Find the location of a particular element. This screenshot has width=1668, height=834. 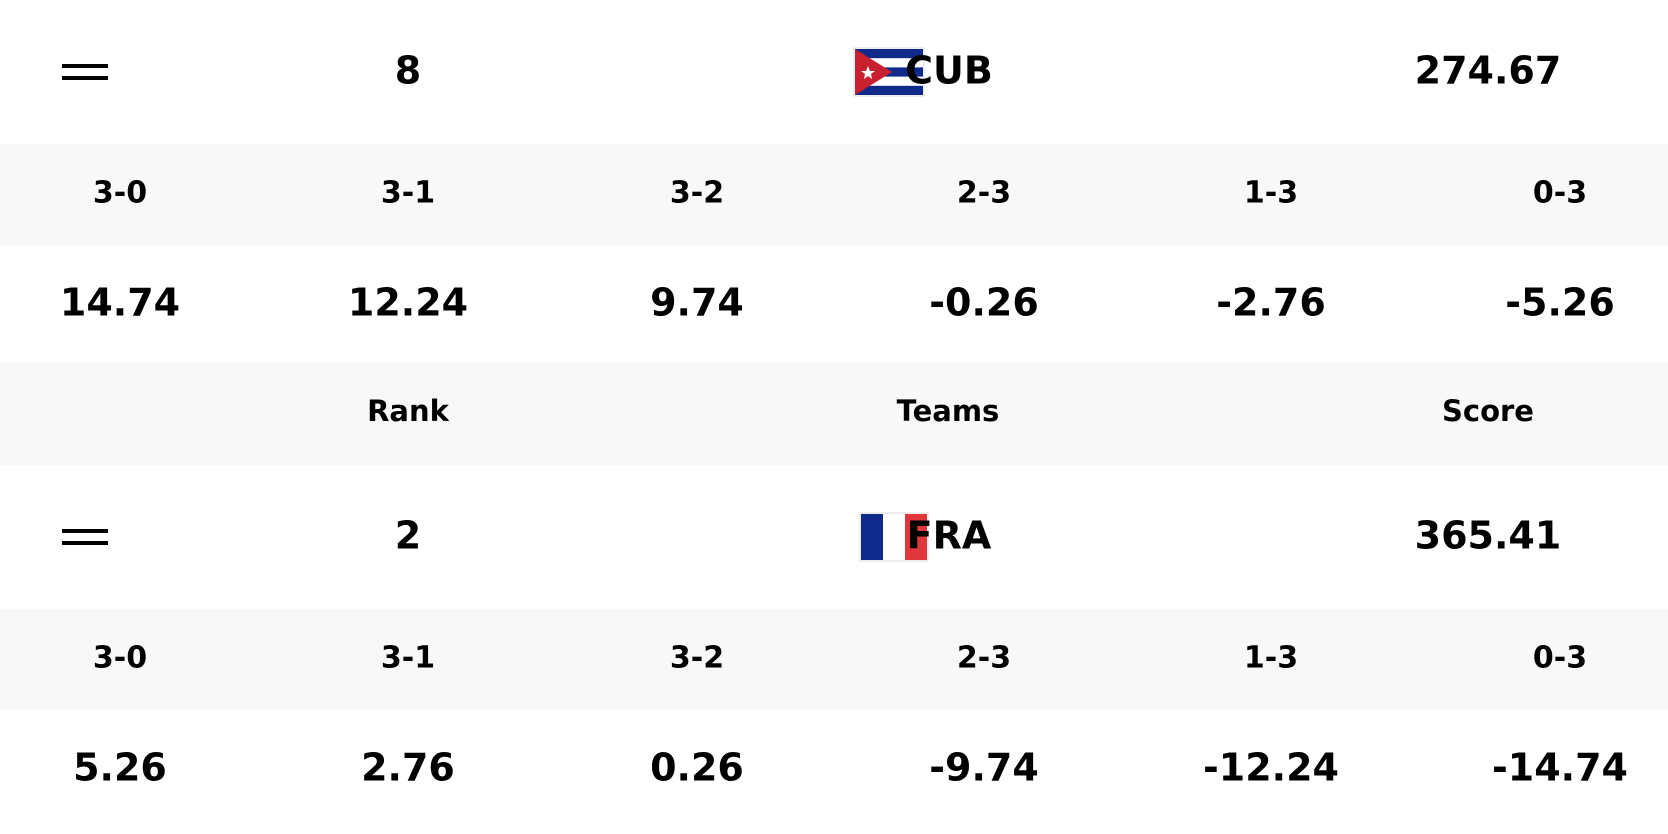

flag-france is located at coordinates (894, 537).